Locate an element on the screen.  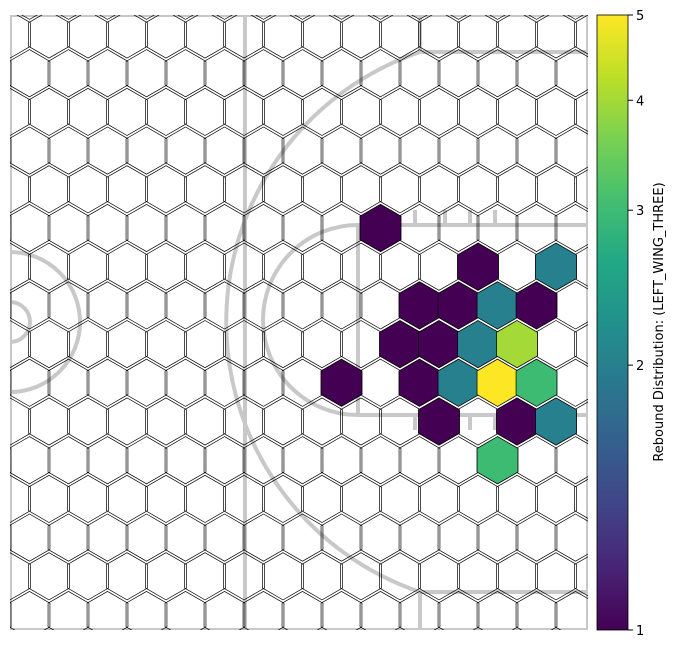
free-throw-circle is located at coordinates (310, 320).